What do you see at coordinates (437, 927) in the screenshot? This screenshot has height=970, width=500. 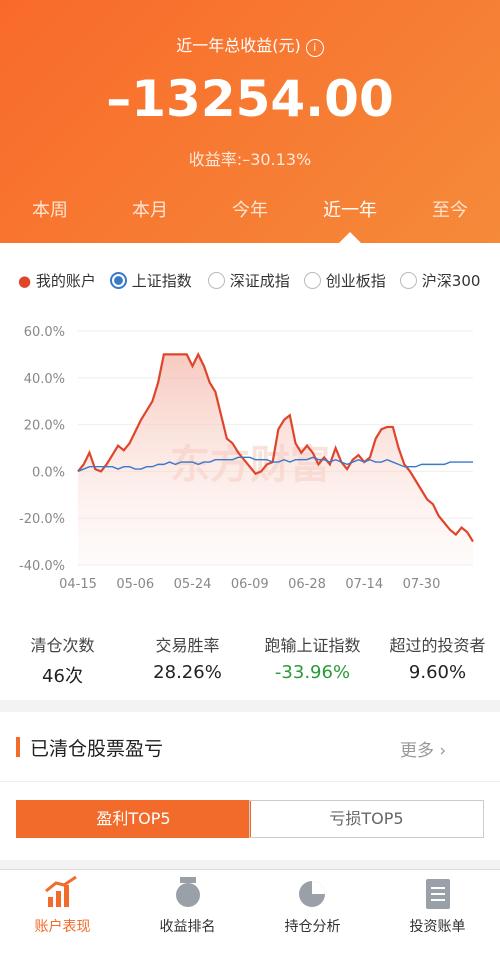 I see `nav-label: 投资账单` at bounding box center [437, 927].